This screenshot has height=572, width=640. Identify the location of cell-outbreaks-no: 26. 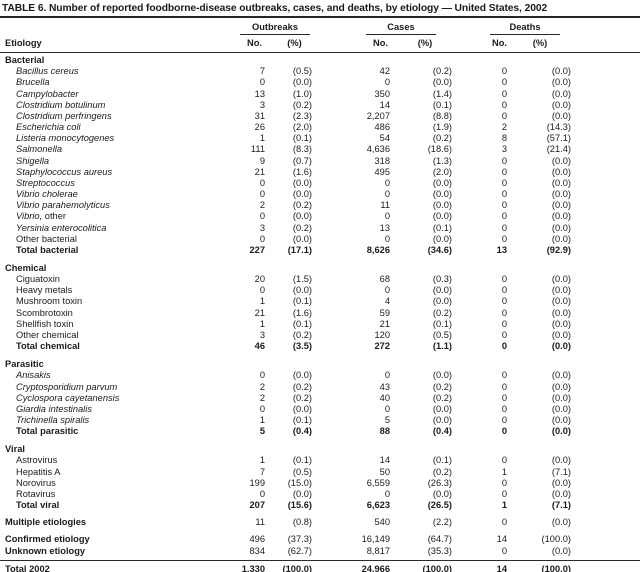
(259, 127).